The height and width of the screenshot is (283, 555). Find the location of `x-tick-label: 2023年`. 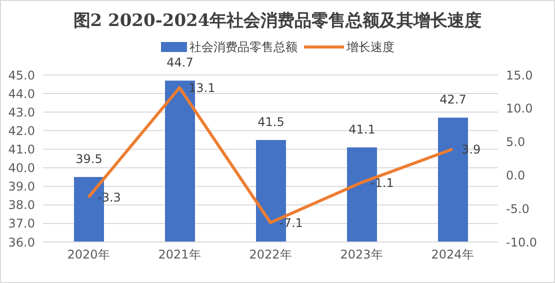

x-tick-label: 2023年 is located at coordinates (361, 255).